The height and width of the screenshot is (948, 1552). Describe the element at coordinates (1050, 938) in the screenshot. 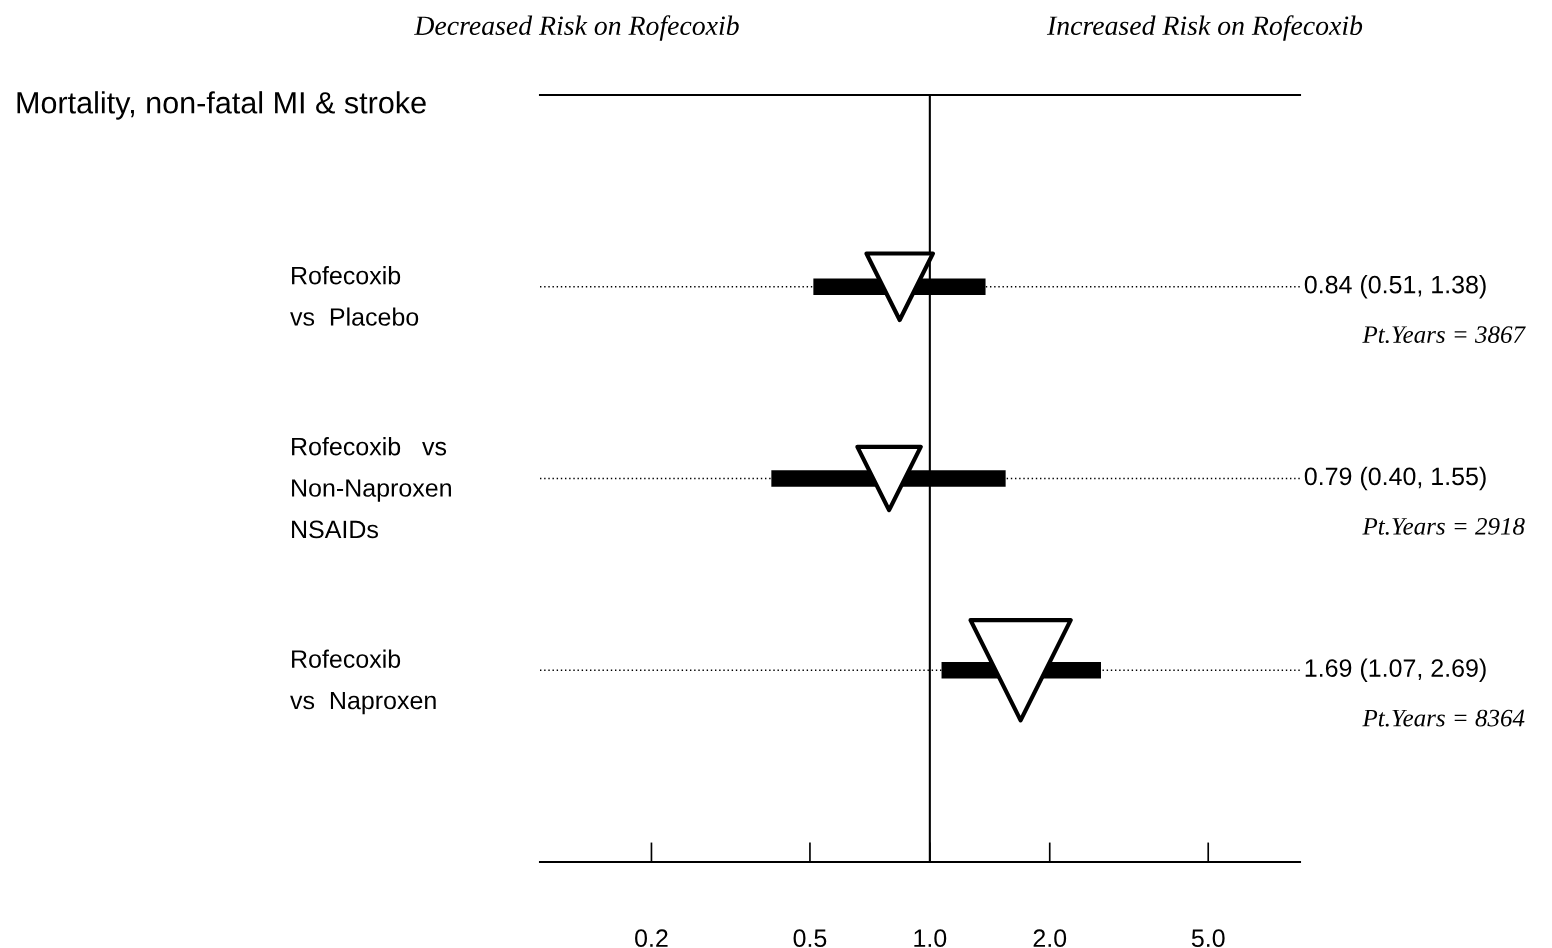

I see `x-tick-label: 2.0` at that location.